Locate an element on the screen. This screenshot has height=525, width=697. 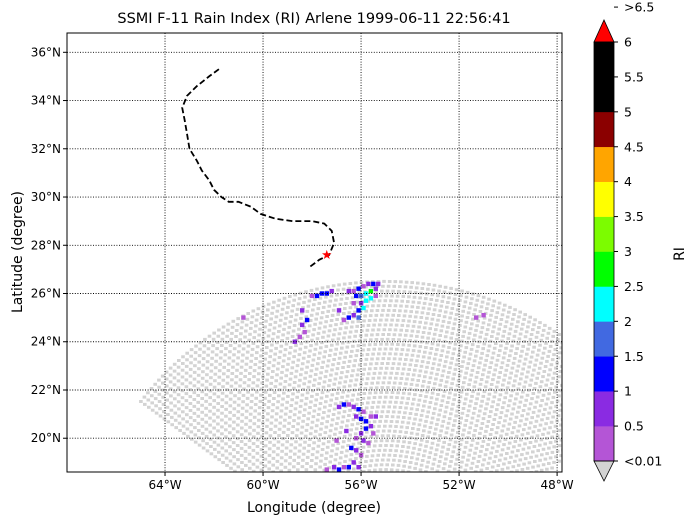
colorbar-segment is located at coordinates (604, 269).